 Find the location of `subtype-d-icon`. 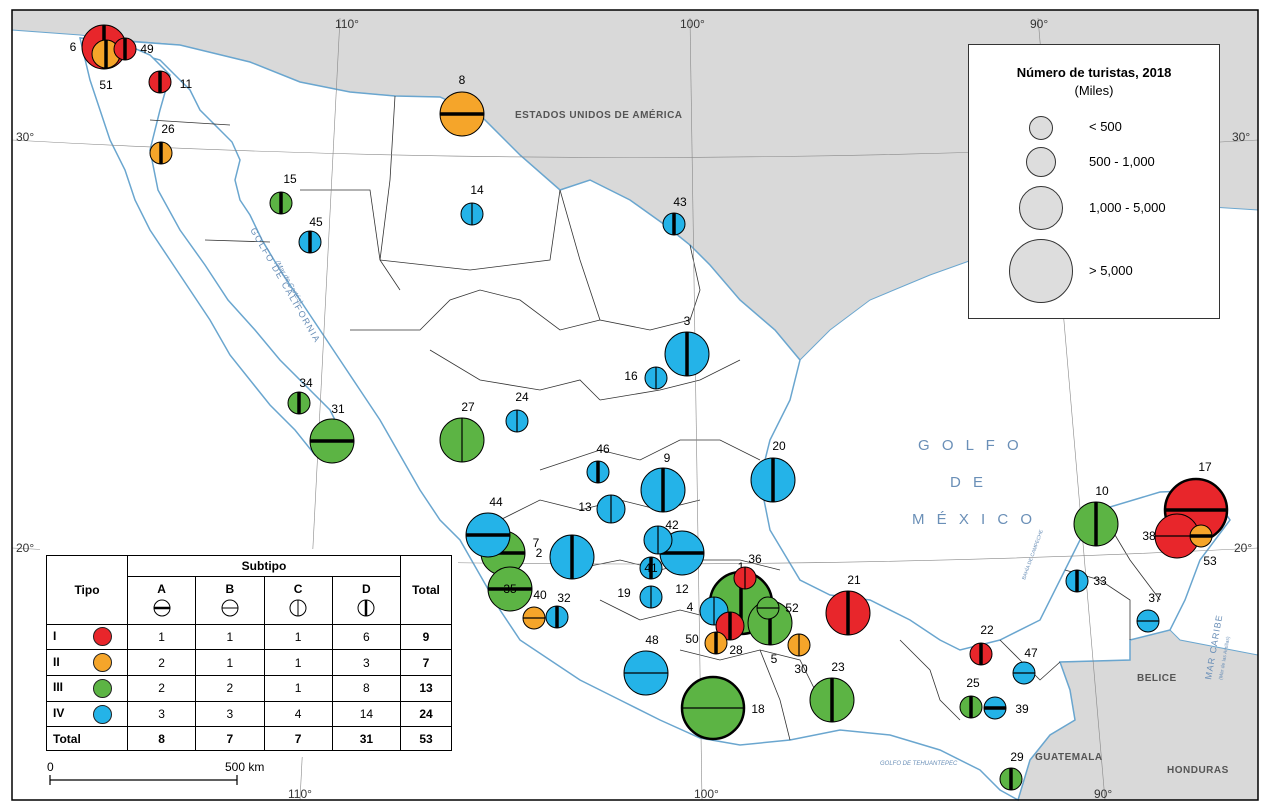

subtype-d-icon is located at coordinates (366, 608).